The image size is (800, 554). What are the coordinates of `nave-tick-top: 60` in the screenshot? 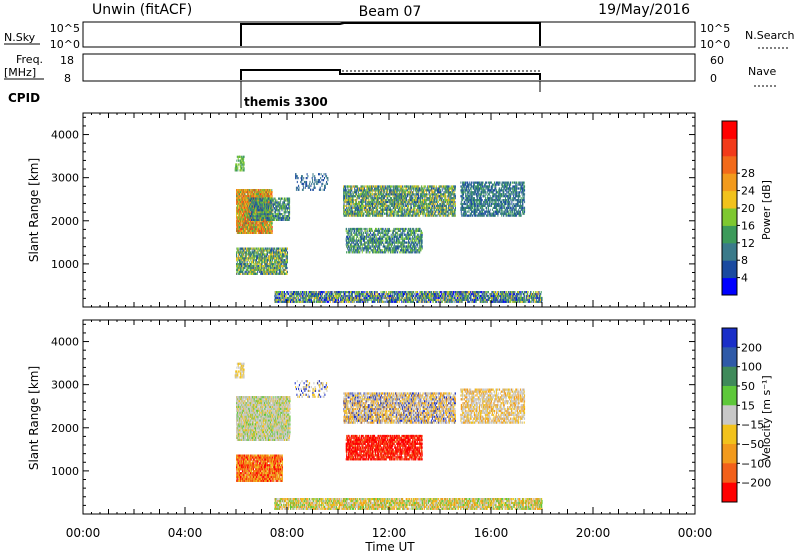 It's located at (717, 60).